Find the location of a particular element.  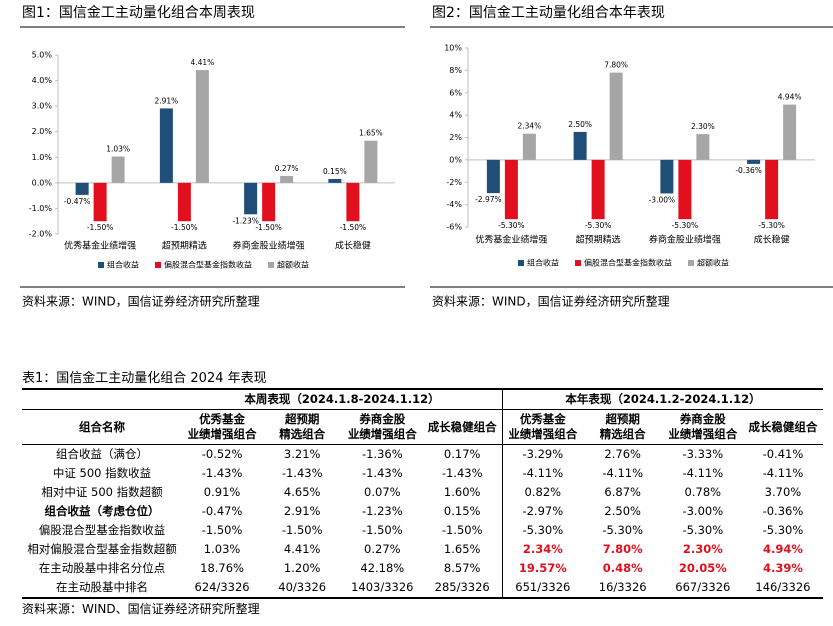

table-cell: 651/3326 is located at coordinates (542, 588).